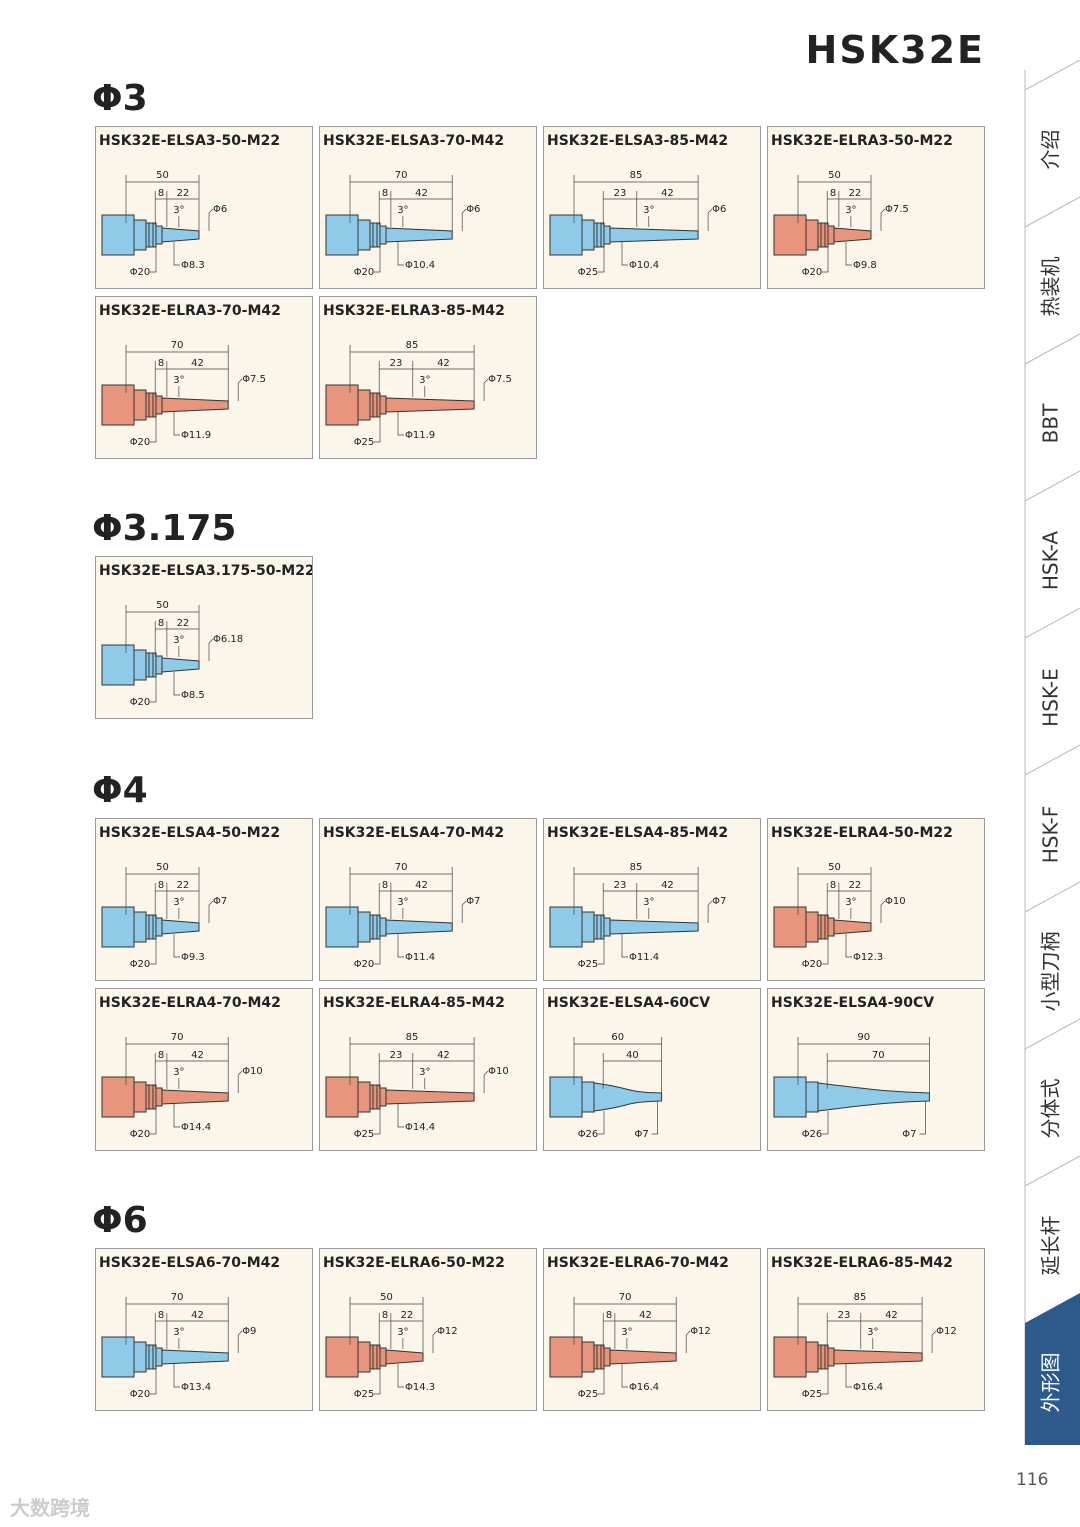  I want to click on product-card: HSK32E-ELRA4-85-M42 85 42 23 3° Φ10 Φ14.4 Φ25, so click(428, 1069).